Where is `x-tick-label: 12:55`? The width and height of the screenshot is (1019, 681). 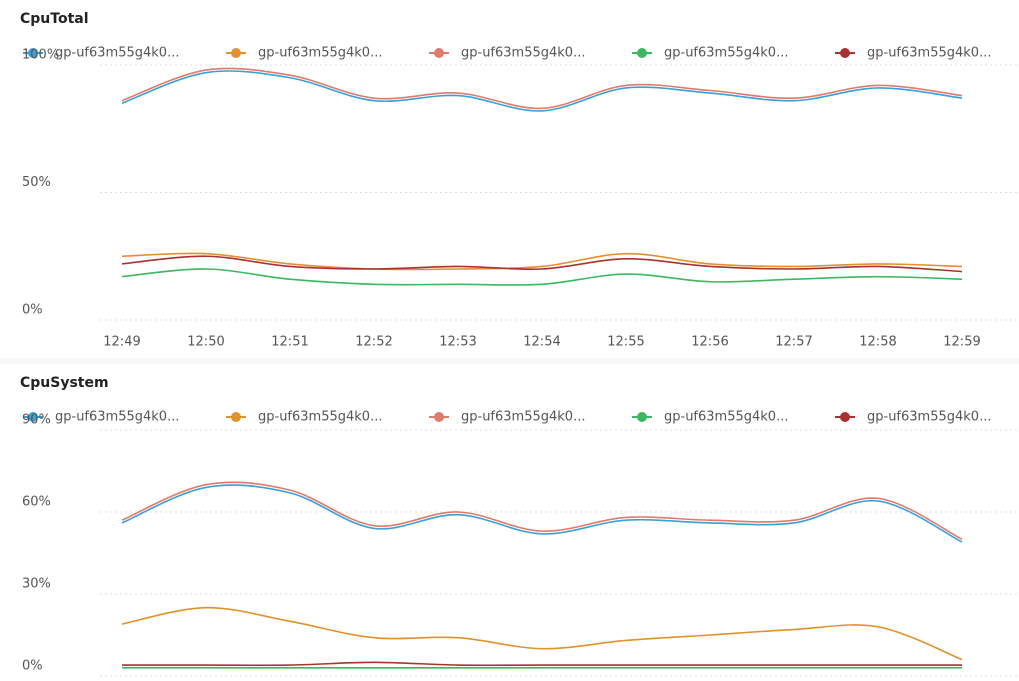
x-tick-label: 12:55 is located at coordinates (625, 342).